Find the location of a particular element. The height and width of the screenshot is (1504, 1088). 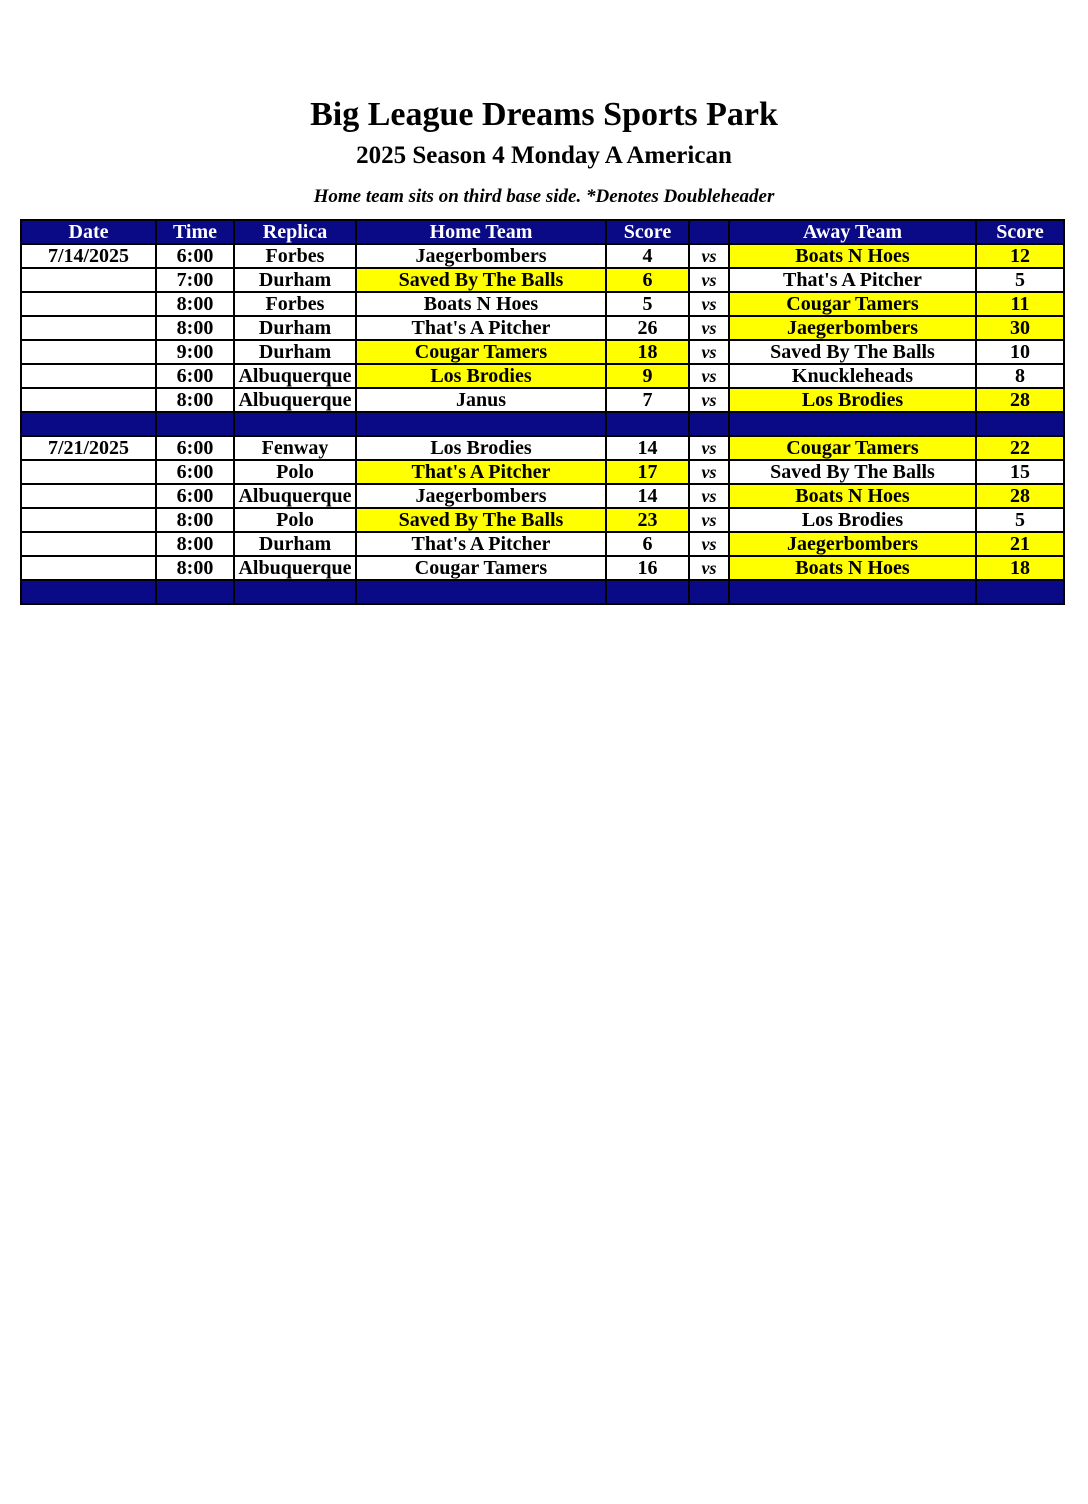

replica-cell: Fenway is located at coordinates (295, 448).